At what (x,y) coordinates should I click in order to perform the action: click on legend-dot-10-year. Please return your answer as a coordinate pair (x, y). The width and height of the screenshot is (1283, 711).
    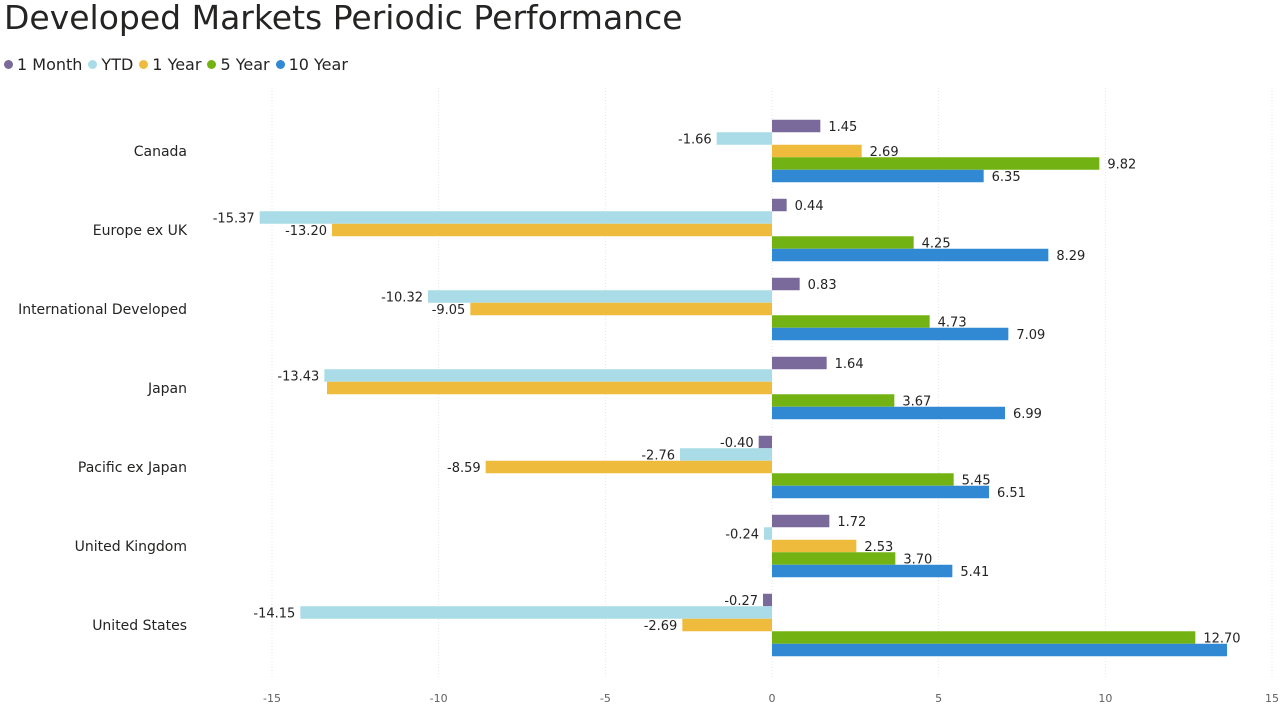
    Looking at the image, I should click on (280, 64).